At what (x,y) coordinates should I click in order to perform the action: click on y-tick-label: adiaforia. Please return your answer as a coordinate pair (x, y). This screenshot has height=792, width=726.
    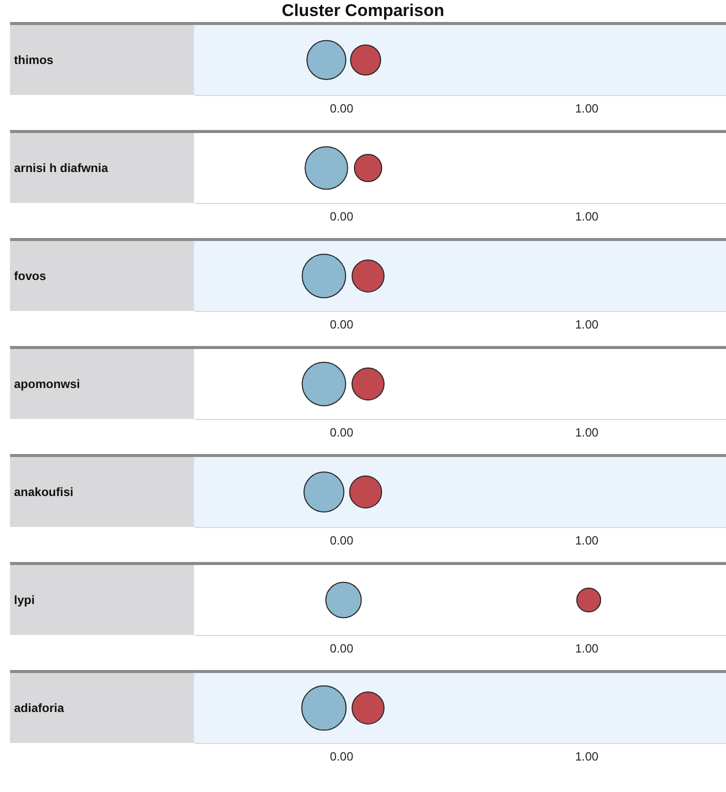
    Looking at the image, I should click on (39, 708).